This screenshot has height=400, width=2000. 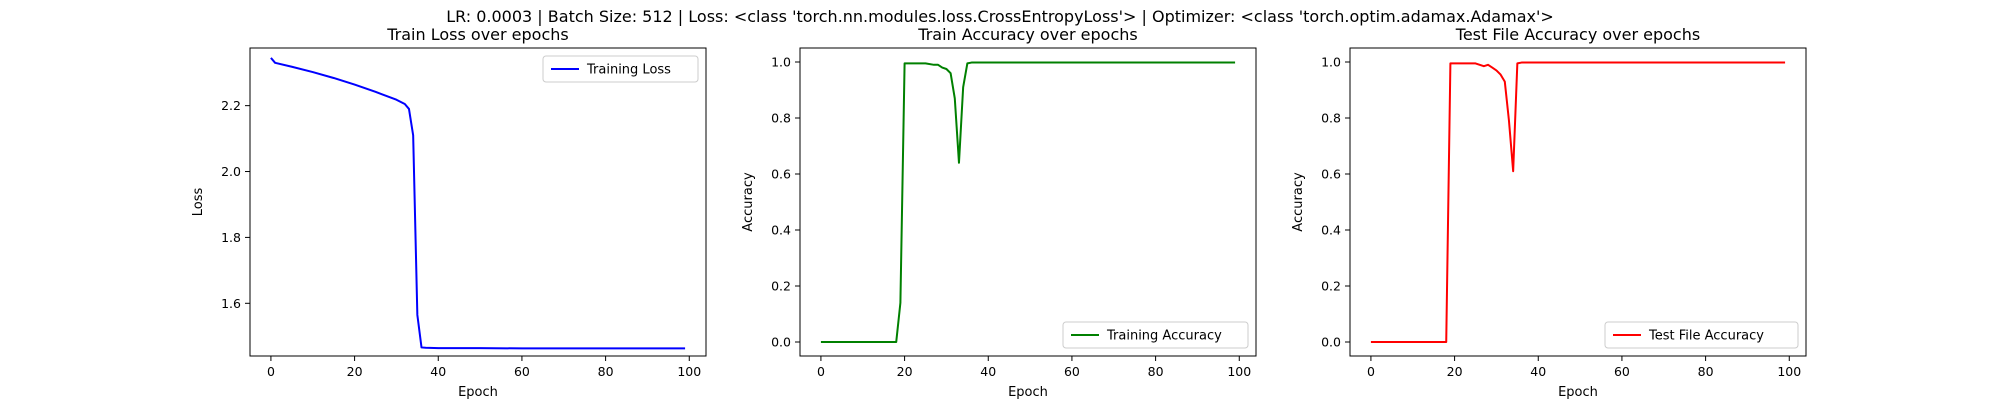 I want to click on y-axis-label: Loss, so click(x=198, y=202).